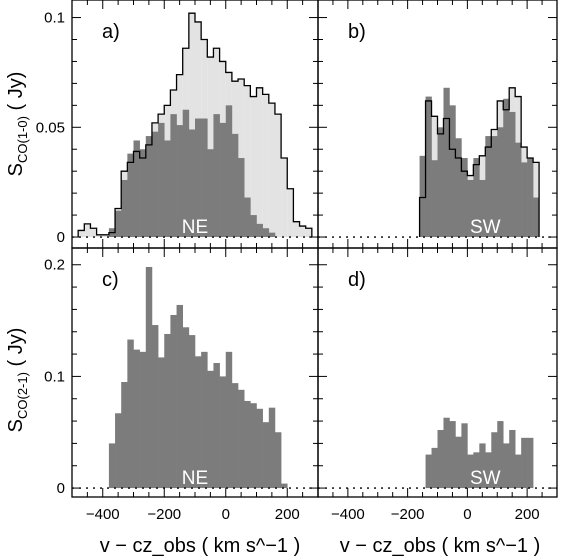 This screenshot has height=557, width=562. What do you see at coordinates (287, 514) in the screenshot?
I see `x-tick-label: 200` at bounding box center [287, 514].